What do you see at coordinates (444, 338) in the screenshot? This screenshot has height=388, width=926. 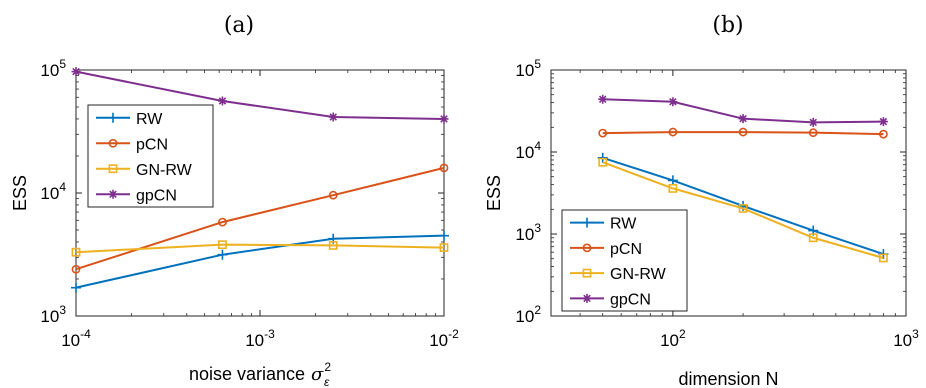 I see `x-tick-label: 10⁻²` at bounding box center [444, 338].